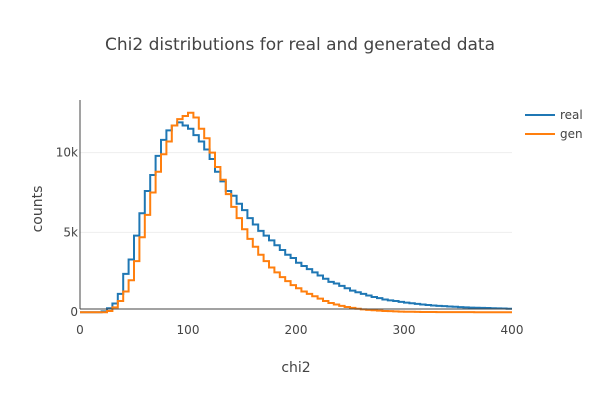 The height and width of the screenshot is (400, 600). Describe the element at coordinates (296, 192) in the screenshot. I see `grid-lines` at that location.